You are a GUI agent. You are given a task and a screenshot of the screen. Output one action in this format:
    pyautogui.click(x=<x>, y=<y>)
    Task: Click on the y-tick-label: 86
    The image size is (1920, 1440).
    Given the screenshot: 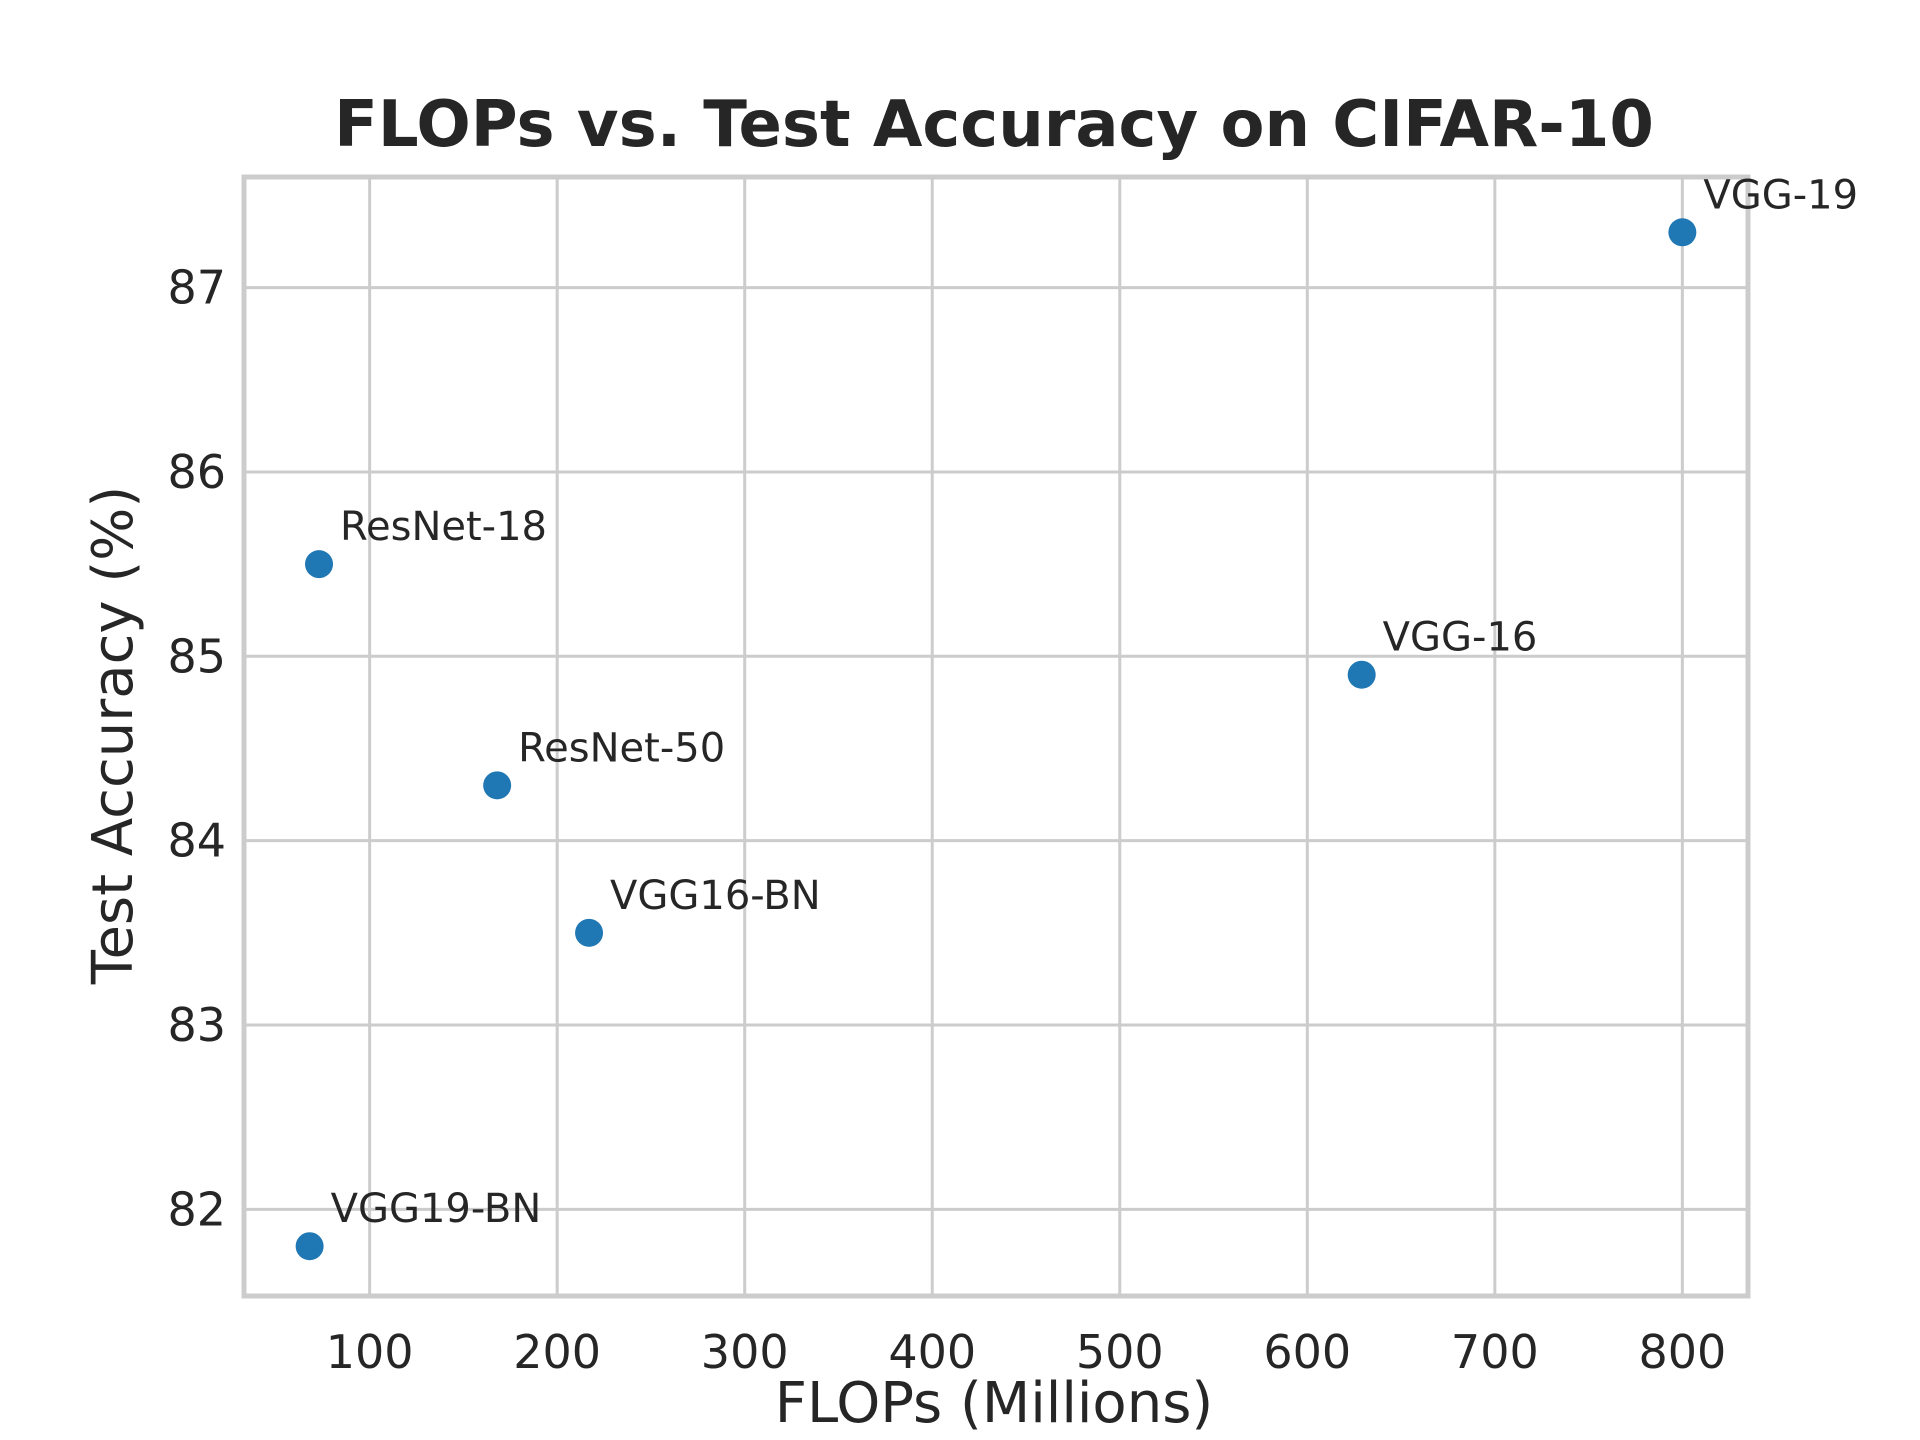 What is the action you would take?
    pyautogui.click(x=196, y=472)
    